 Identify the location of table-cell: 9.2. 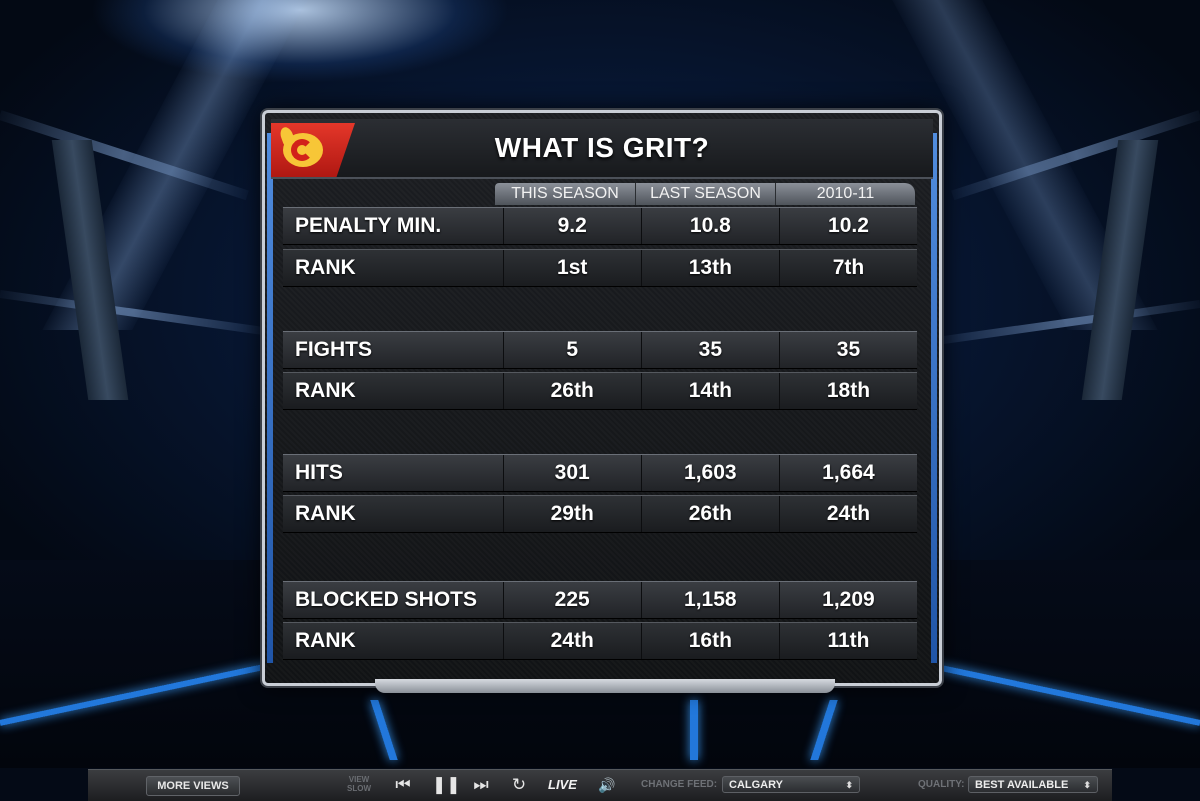
(571, 226).